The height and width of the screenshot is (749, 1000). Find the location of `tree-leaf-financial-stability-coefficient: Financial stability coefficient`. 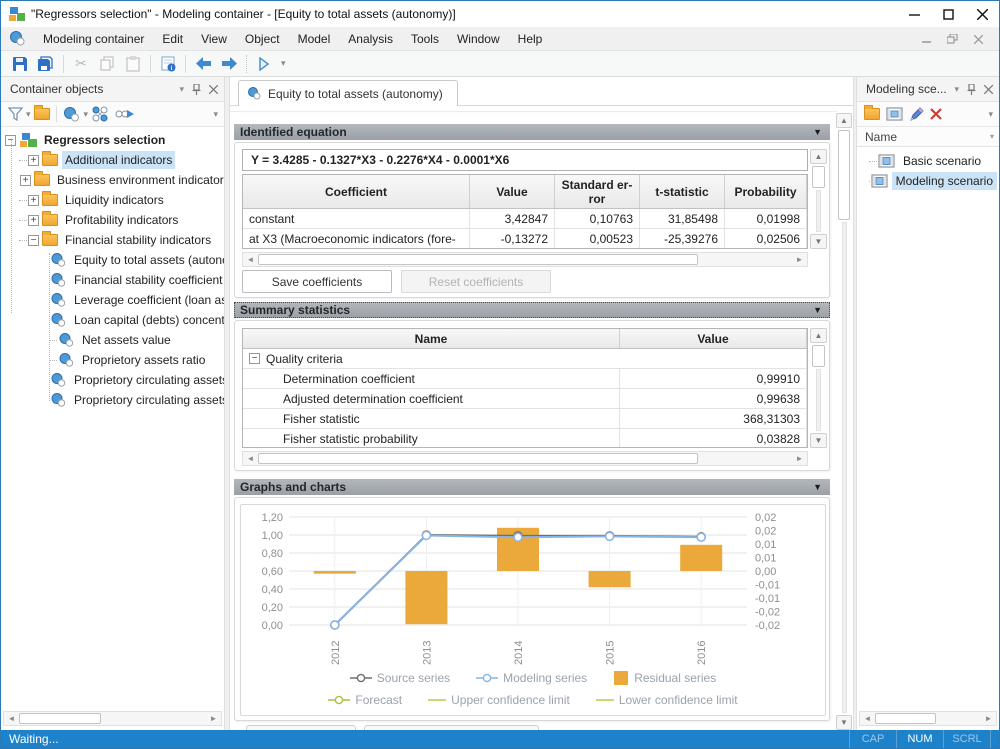

tree-leaf-financial-stability-coefficient: Financial stability coefficient is located at coordinates (114, 280).